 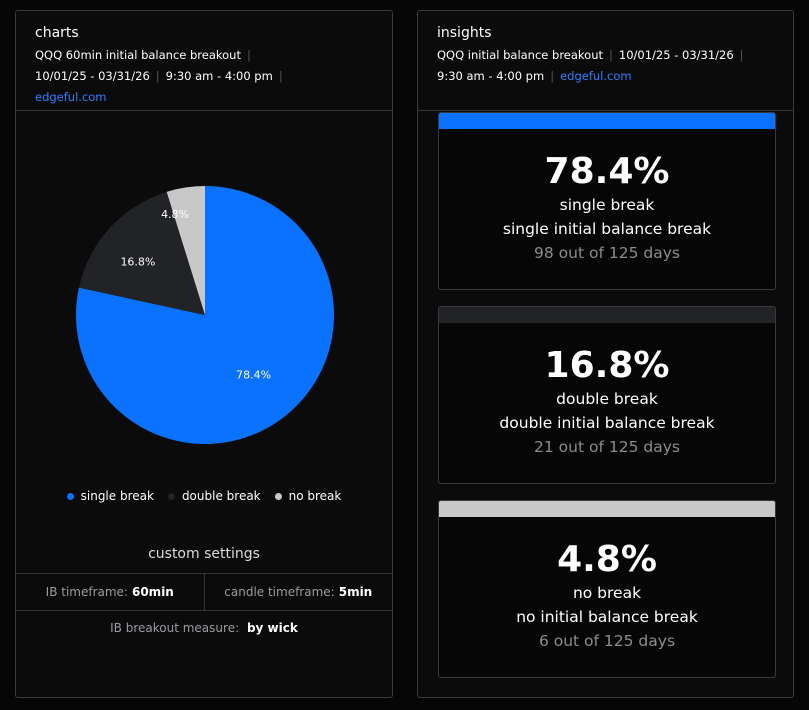 I want to click on breakout-measure-value: by wick, so click(x=272, y=628).